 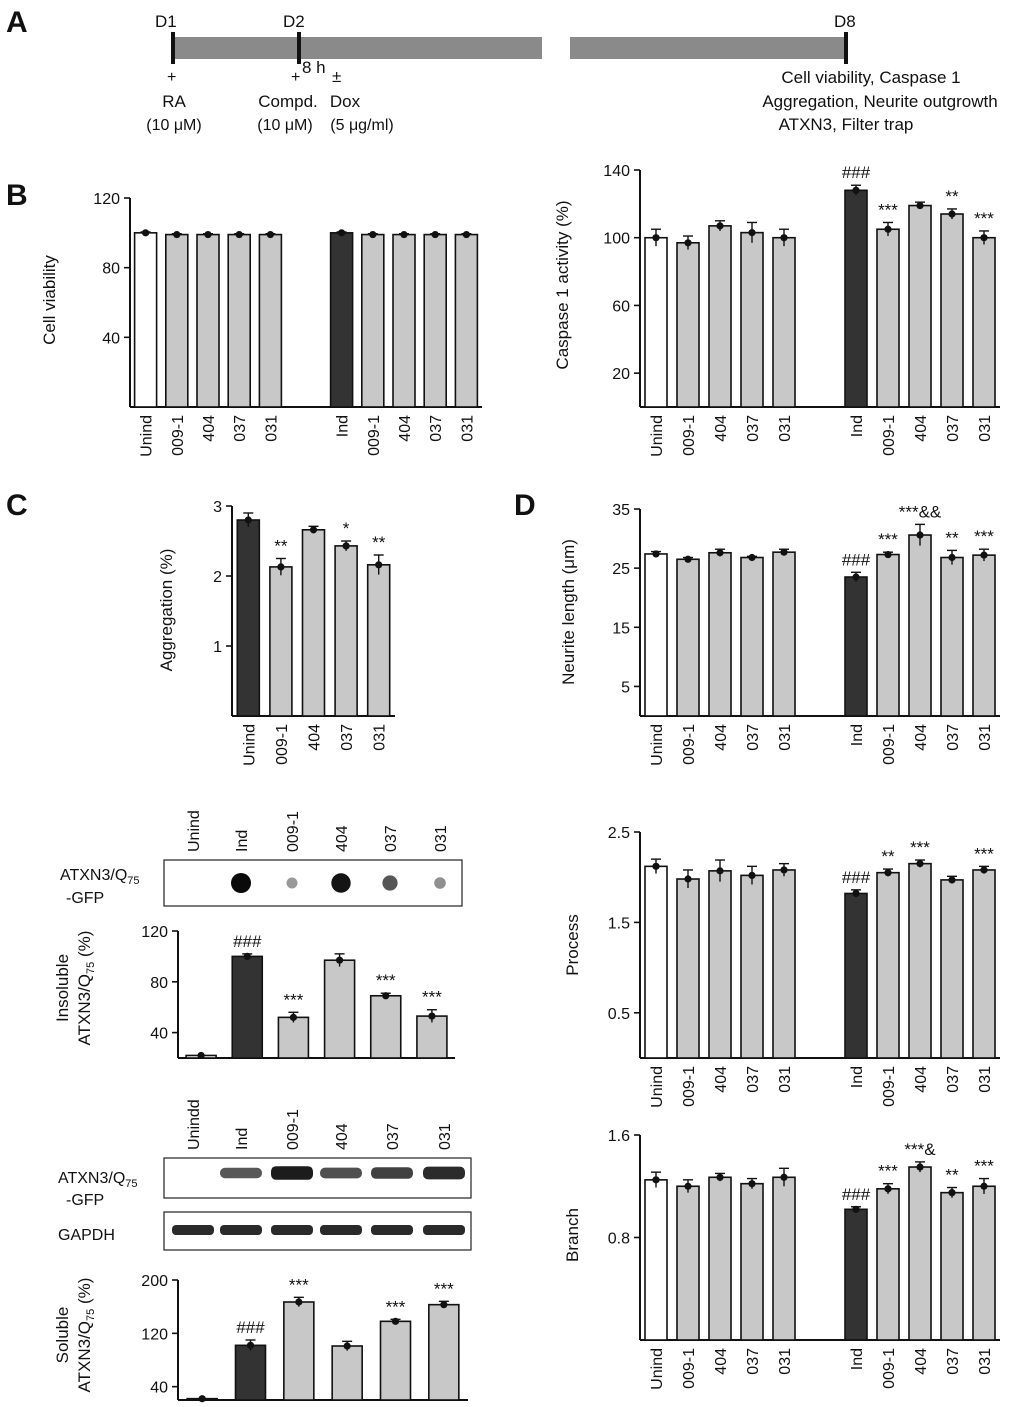 What do you see at coordinates (857, 426) in the screenshot?
I see `caspase-cat-5: Ind` at bounding box center [857, 426].